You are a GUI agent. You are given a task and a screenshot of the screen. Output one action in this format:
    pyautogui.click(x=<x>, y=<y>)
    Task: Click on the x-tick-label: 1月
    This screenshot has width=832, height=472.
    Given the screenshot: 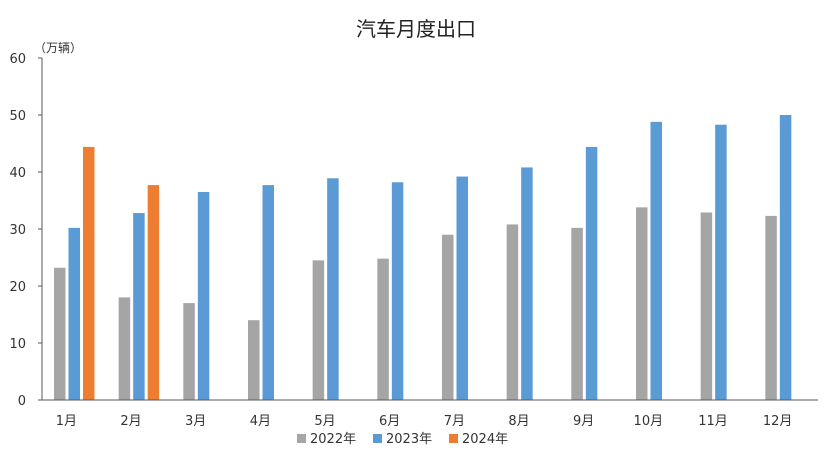 What is the action you would take?
    pyautogui.click(x=66, y=421)
    